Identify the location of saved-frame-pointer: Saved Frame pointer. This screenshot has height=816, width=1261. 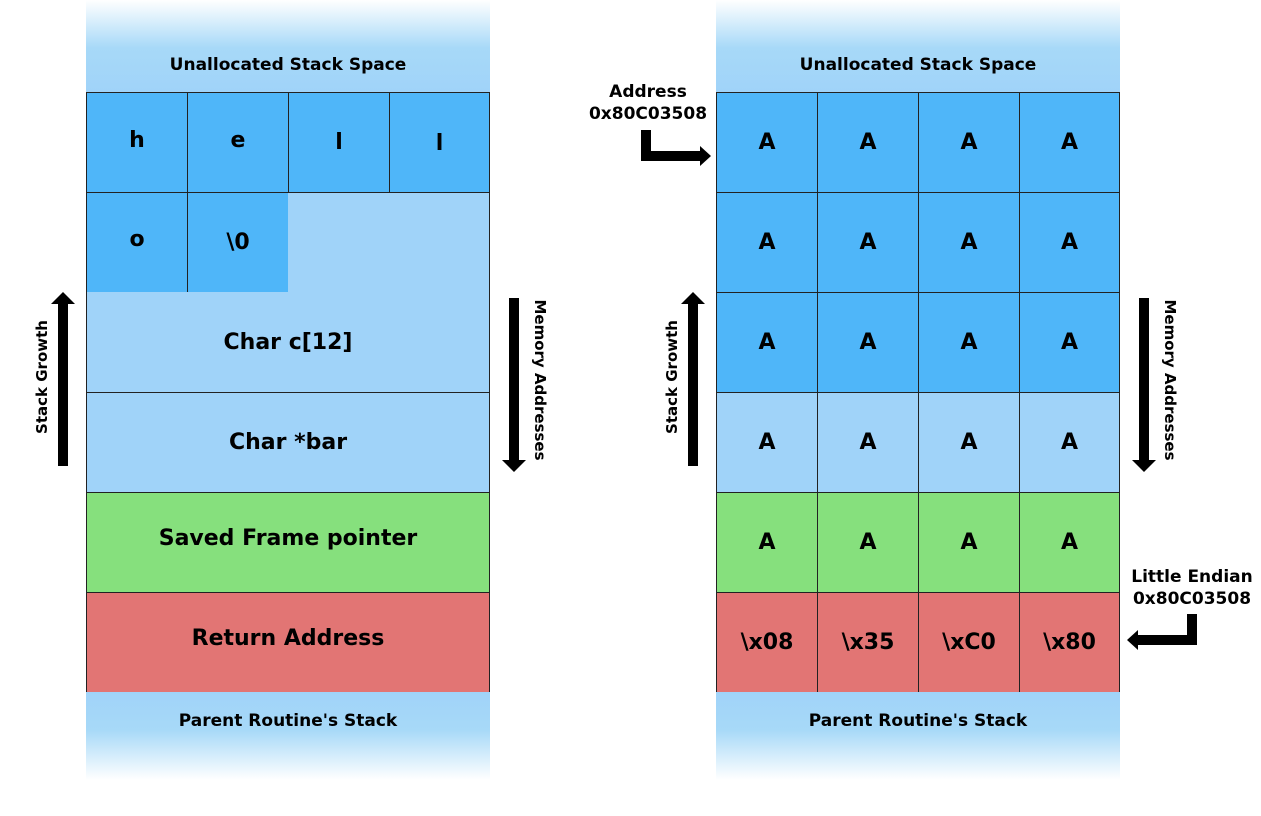
(288, 542).